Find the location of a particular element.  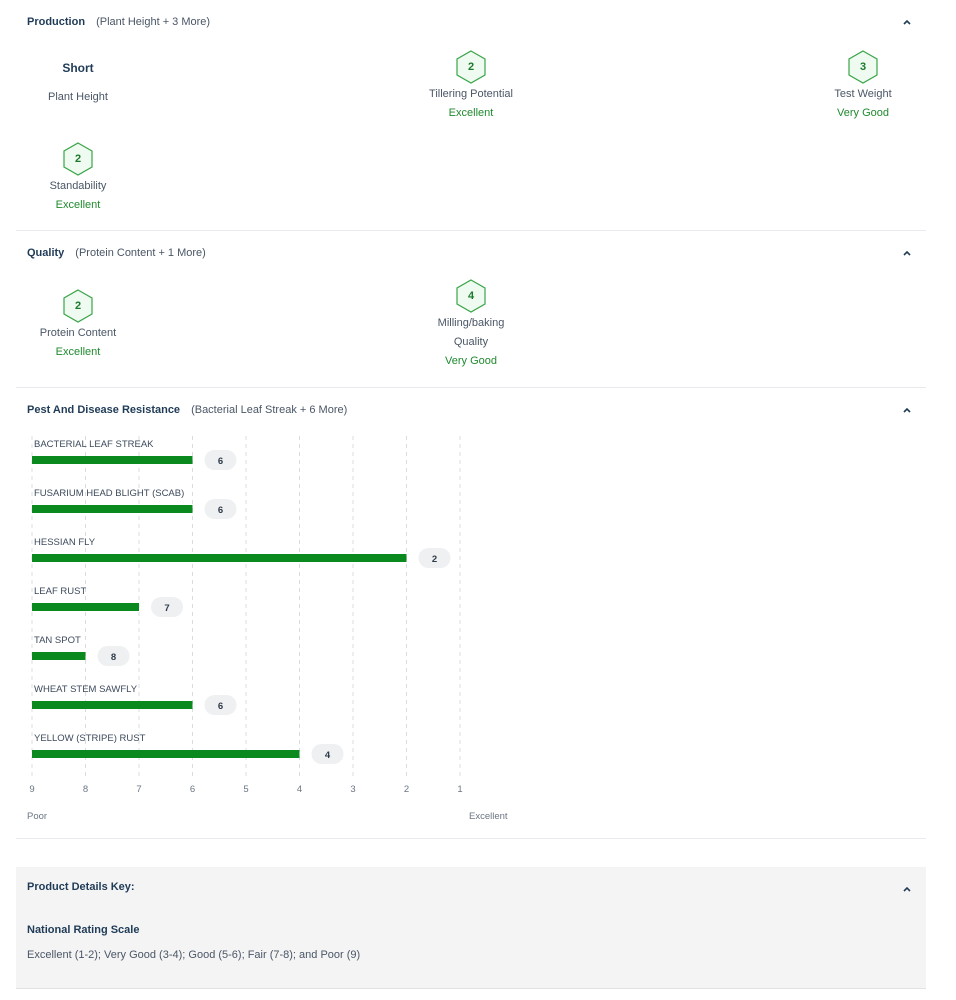

x-tick-label: 1 is located at coordinates (459, 789).